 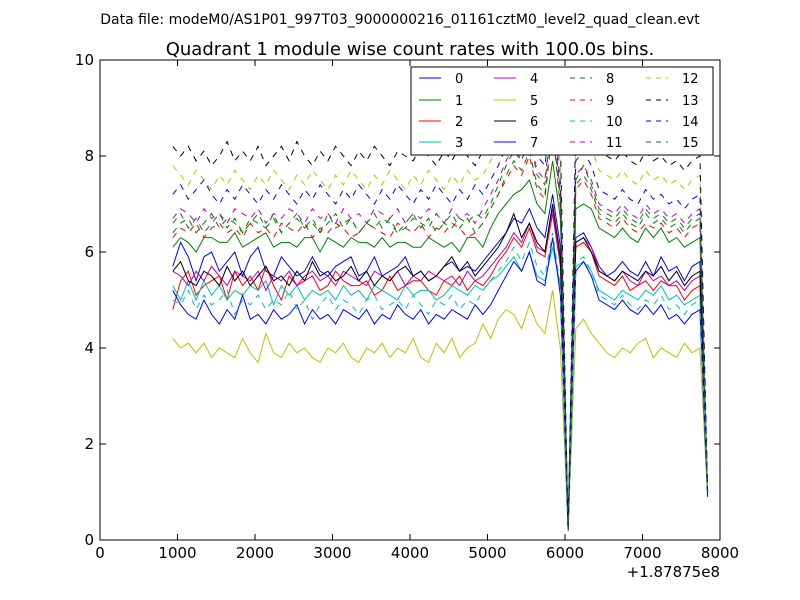 What do you see at coordinates (100, 553) in the screenshot?
I see `x-tick-label: 0` at bounding box center [100, 553].